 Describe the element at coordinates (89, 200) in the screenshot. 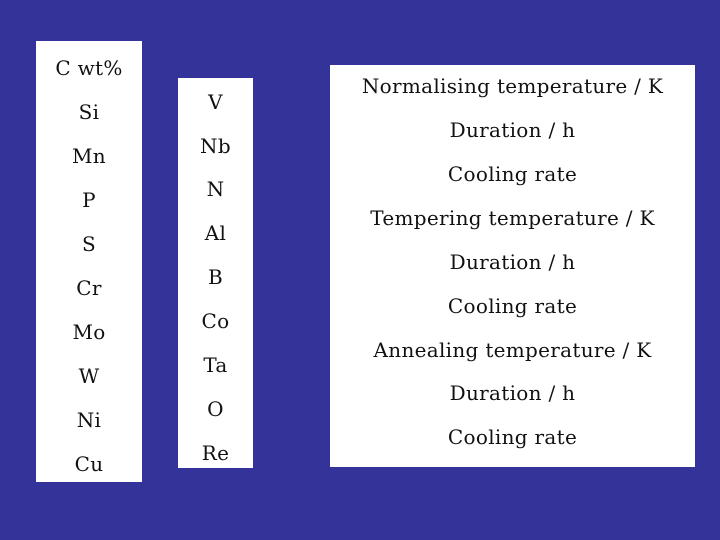

I see `input-variable-p: P` at that location.